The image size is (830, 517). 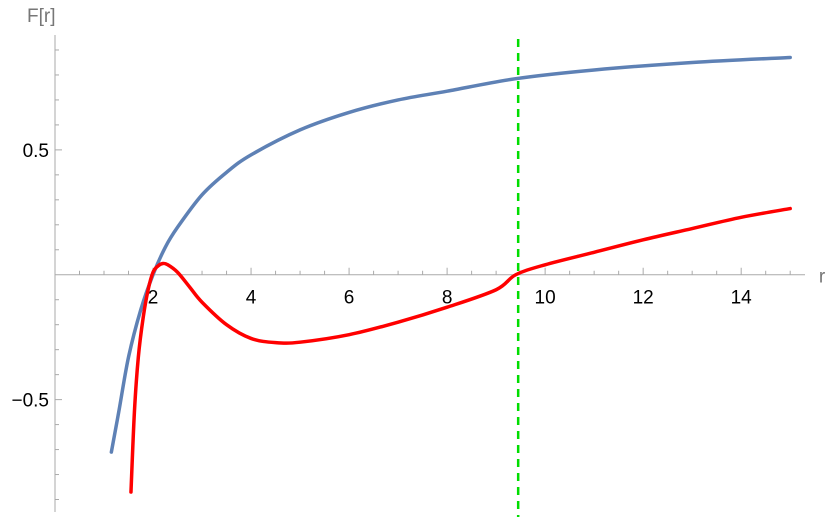 What do you see at coordinates (545, 298) in the screenshot?
I see `x-tick-label: 10` at bounding box center [545, 298].